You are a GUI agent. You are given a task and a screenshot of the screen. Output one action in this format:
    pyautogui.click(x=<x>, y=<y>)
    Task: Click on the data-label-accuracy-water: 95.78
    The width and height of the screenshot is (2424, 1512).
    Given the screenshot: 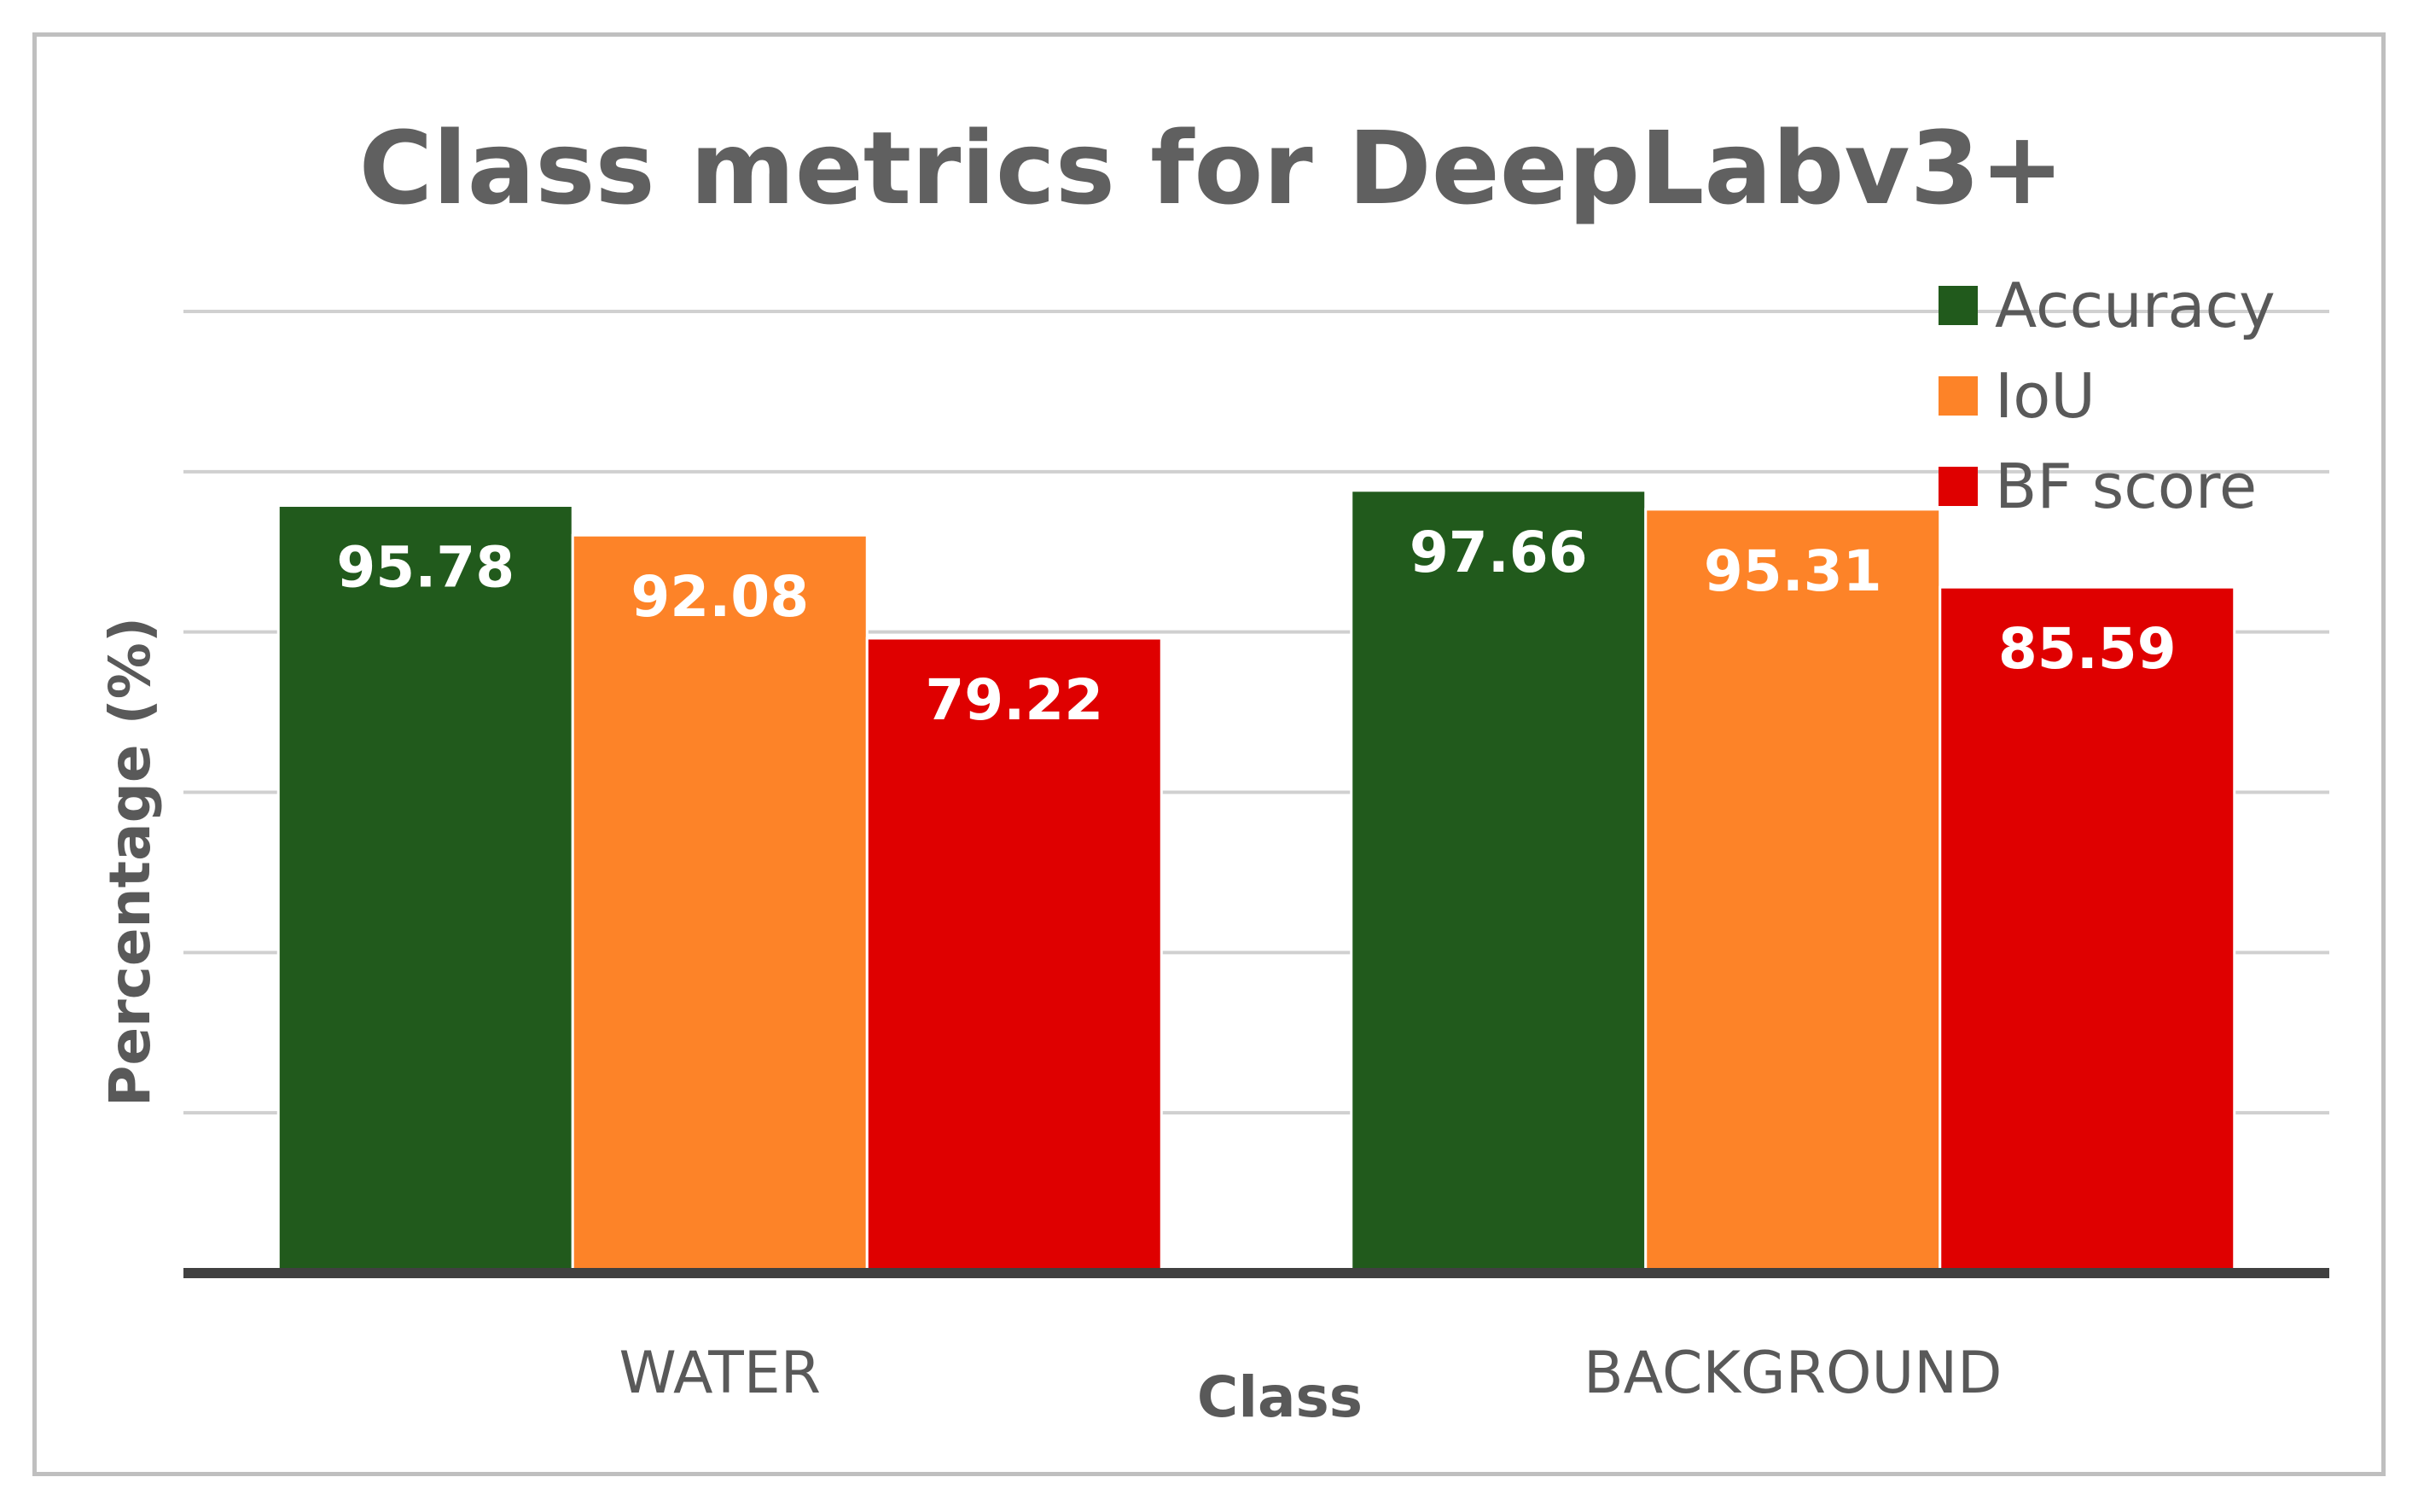 What is the action you would take?
    pyautogui.click(x=425, y=567)
    